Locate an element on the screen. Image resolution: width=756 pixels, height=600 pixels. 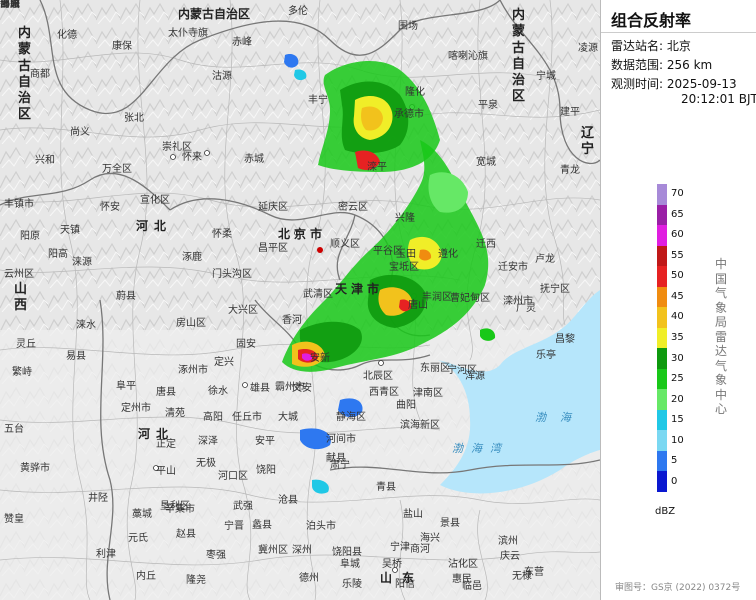
place-label: 大城 is located at coordinates (288, 417).